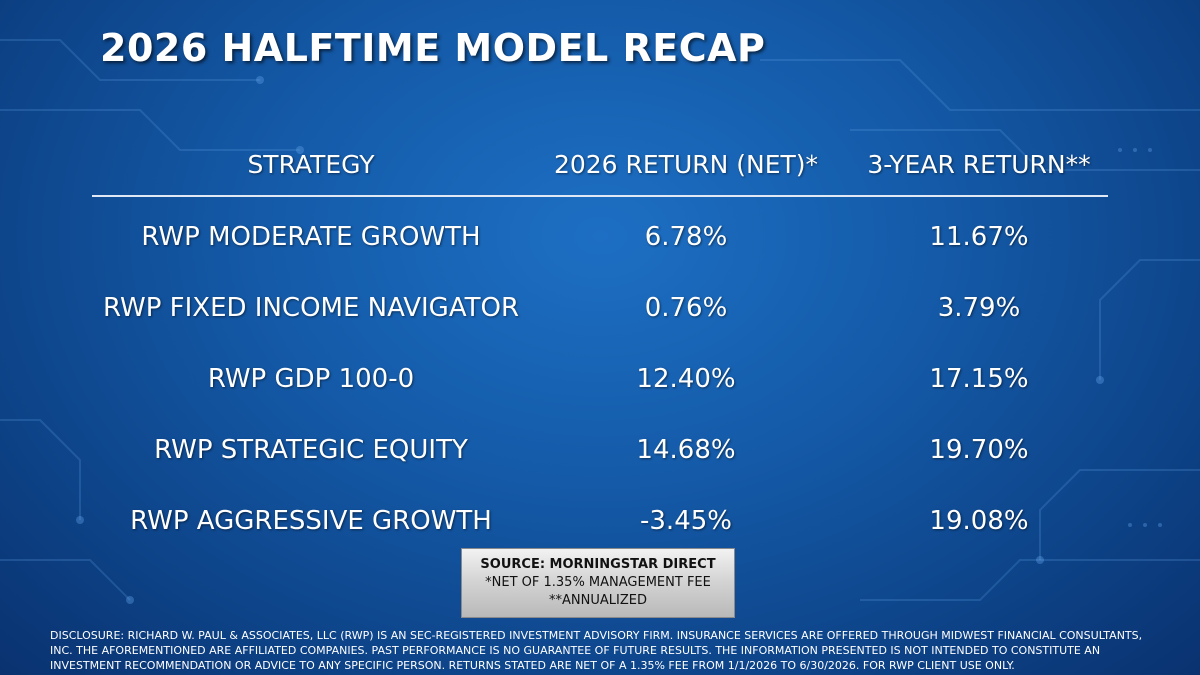 This screenshot has width=1200, height=675. I want to click on strategy-name: RWP FIXED INCOME NAVIGATOR, so click(311, 308).